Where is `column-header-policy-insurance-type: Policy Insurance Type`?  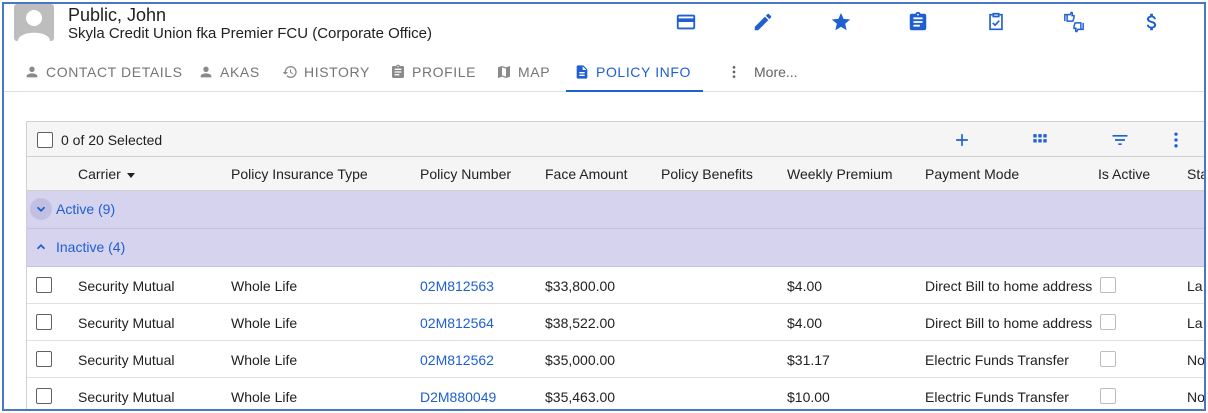
column-header-policy-insurance-type: Policy Insurance Type is located at coordinates (299, 174).